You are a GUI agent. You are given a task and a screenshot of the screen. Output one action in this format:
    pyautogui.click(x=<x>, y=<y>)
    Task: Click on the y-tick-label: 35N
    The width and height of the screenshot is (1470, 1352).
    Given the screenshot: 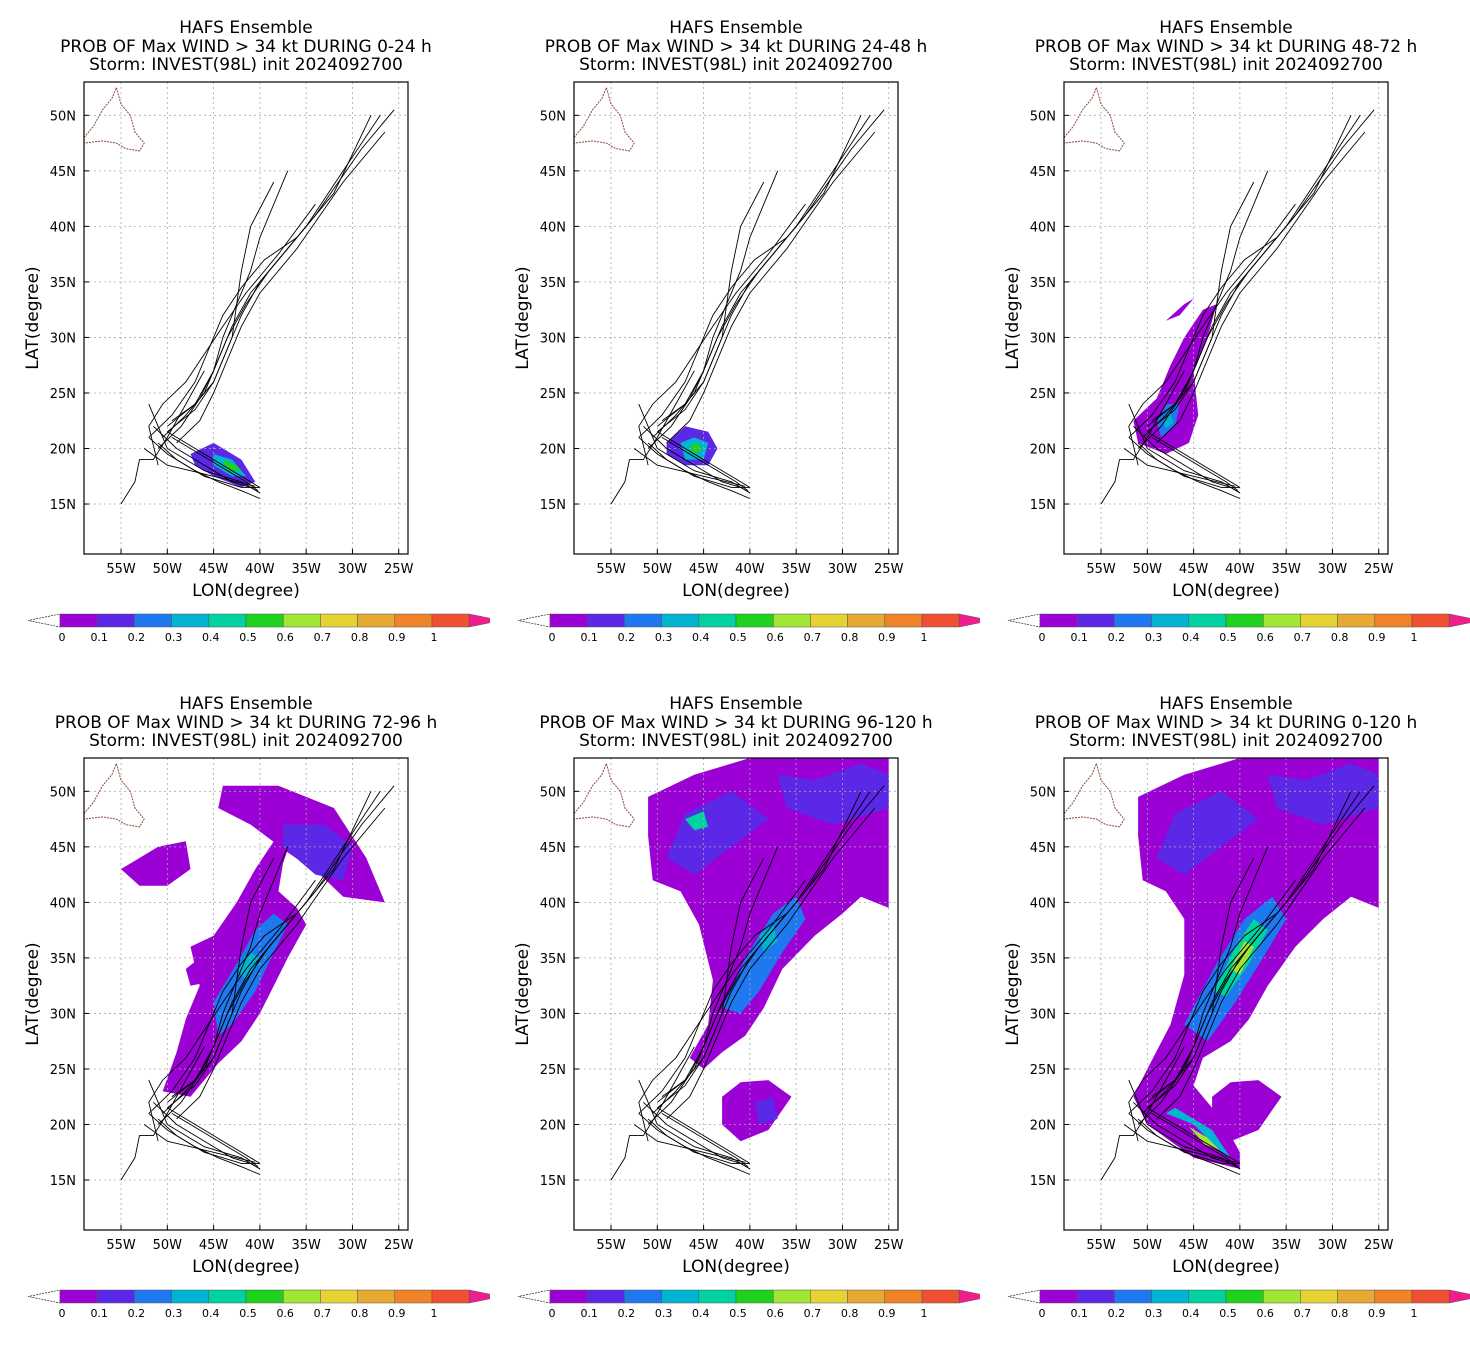 What is the action you would take?
    pyautogui.click(x=1043, y=959)
    